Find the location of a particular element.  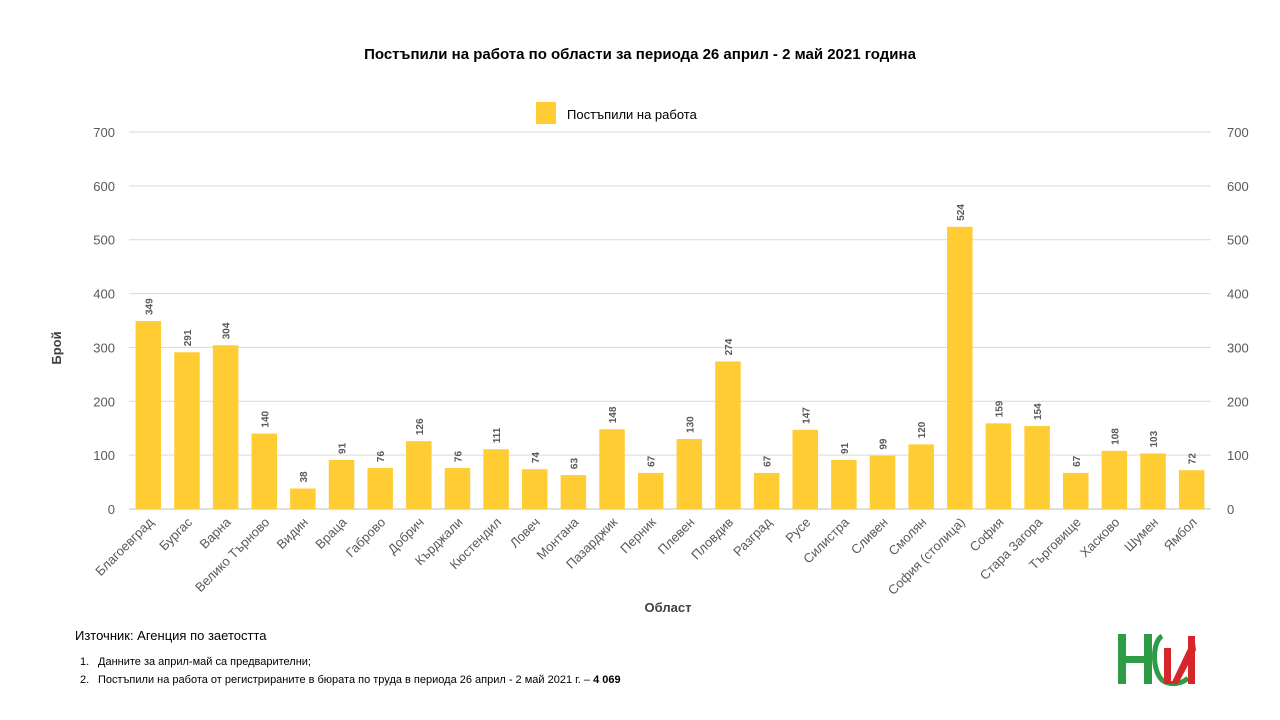

y-tick-label: 0 is located at coordinates (111, 509).